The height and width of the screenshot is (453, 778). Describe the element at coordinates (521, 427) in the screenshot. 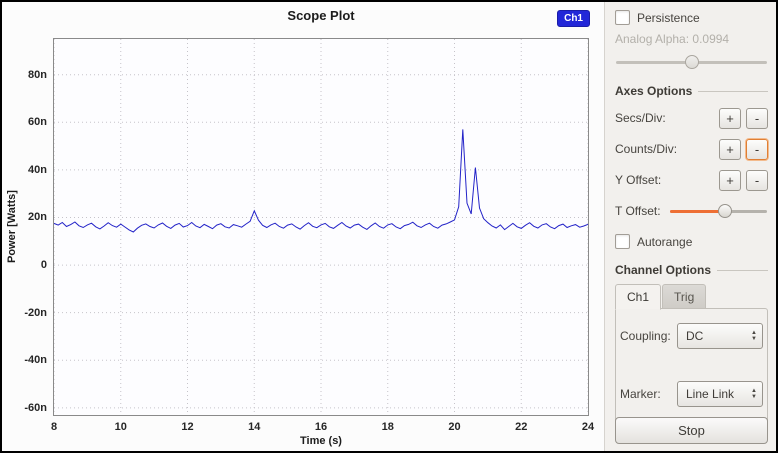

I see `x-tick-label: 22` at that location.